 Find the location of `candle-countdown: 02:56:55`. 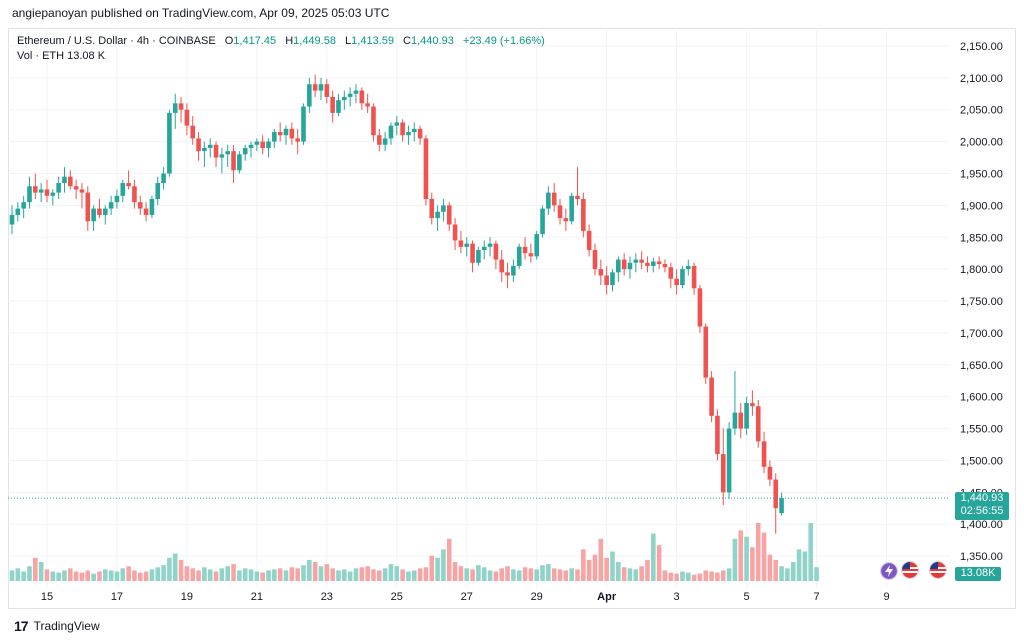

candle-countdown: 02:56:55 is located at coordinates (982, 511).